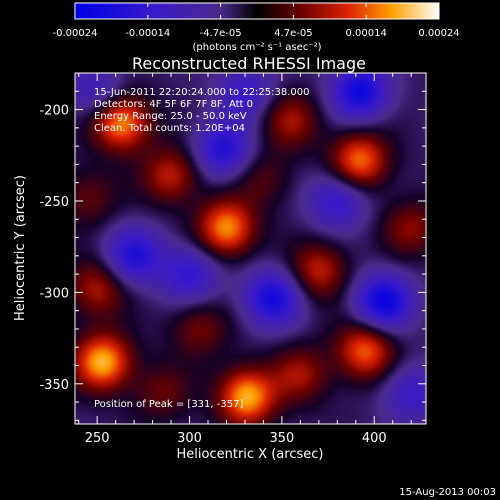  Describe the element at coordinates (169, 128) in the screenshot. I see `annotation-counts: Clean. Total counts: 1.20E+04` at that location.